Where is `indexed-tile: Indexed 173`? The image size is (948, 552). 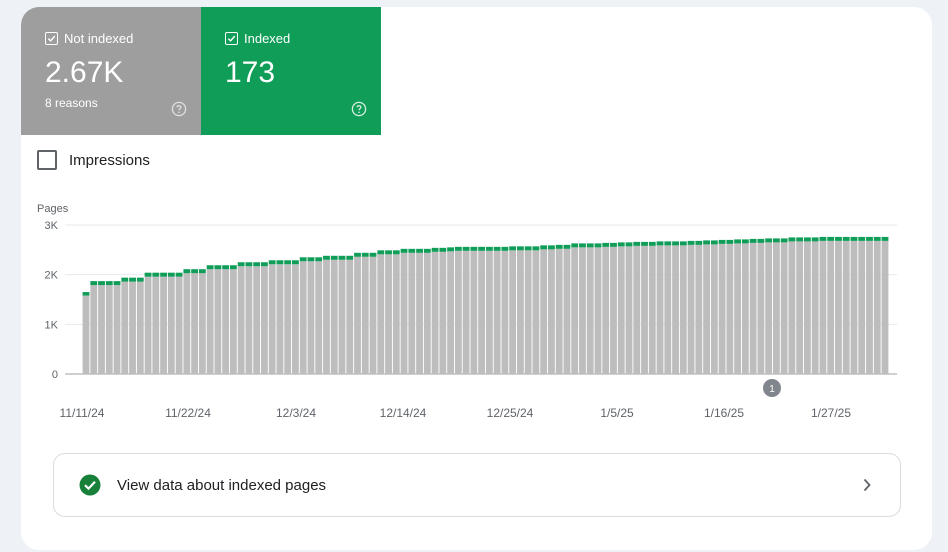
indexed-tile: Indexed 173 is located at coordinates (291, 71).